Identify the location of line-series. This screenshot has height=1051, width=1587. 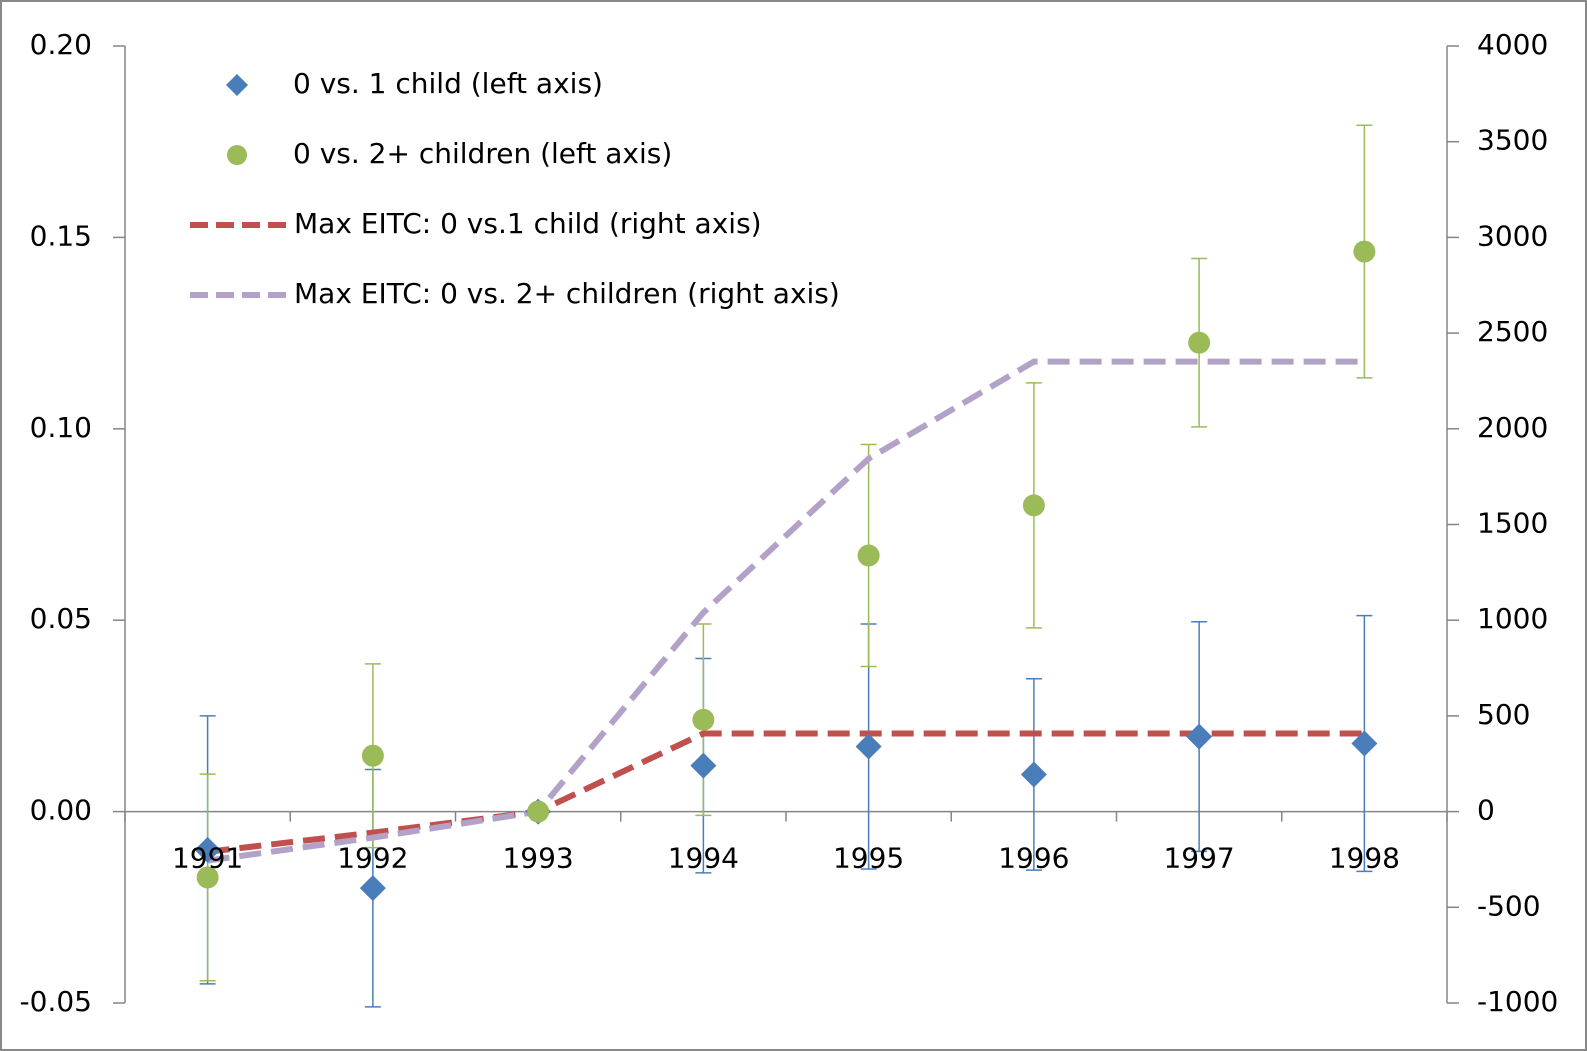
(786, 792).